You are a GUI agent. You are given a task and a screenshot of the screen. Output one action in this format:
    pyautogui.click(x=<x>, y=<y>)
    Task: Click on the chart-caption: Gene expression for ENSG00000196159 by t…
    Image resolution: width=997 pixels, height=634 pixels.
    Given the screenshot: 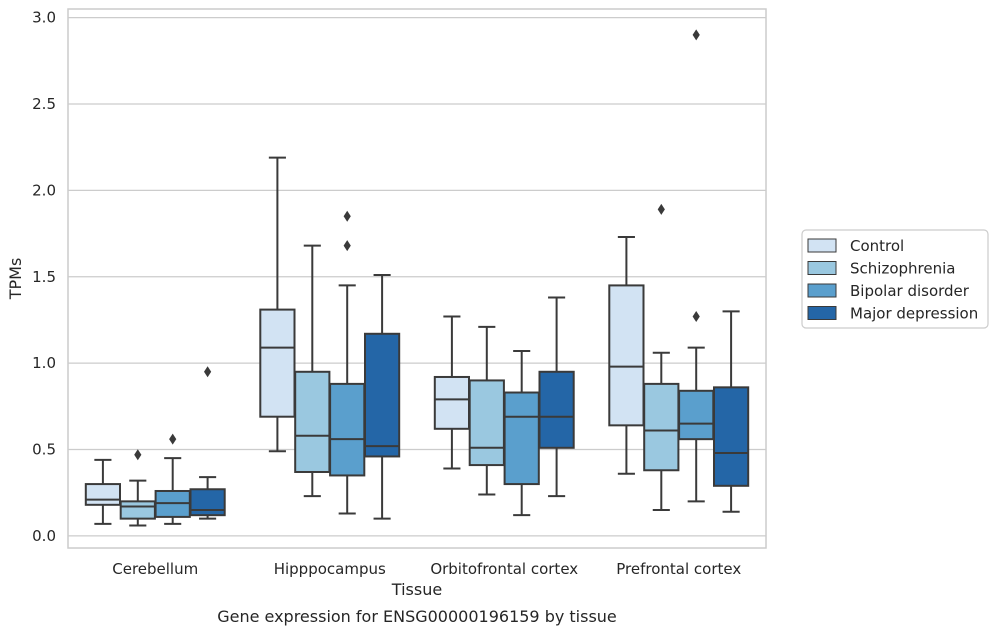 What is the action you would take?
    pyautogui.click(x=417, y=616)
    